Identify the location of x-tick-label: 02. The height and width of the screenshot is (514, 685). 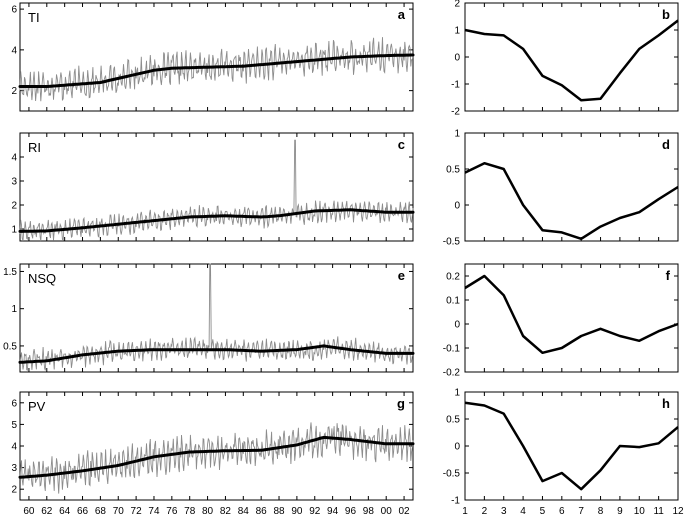
(405, 510).